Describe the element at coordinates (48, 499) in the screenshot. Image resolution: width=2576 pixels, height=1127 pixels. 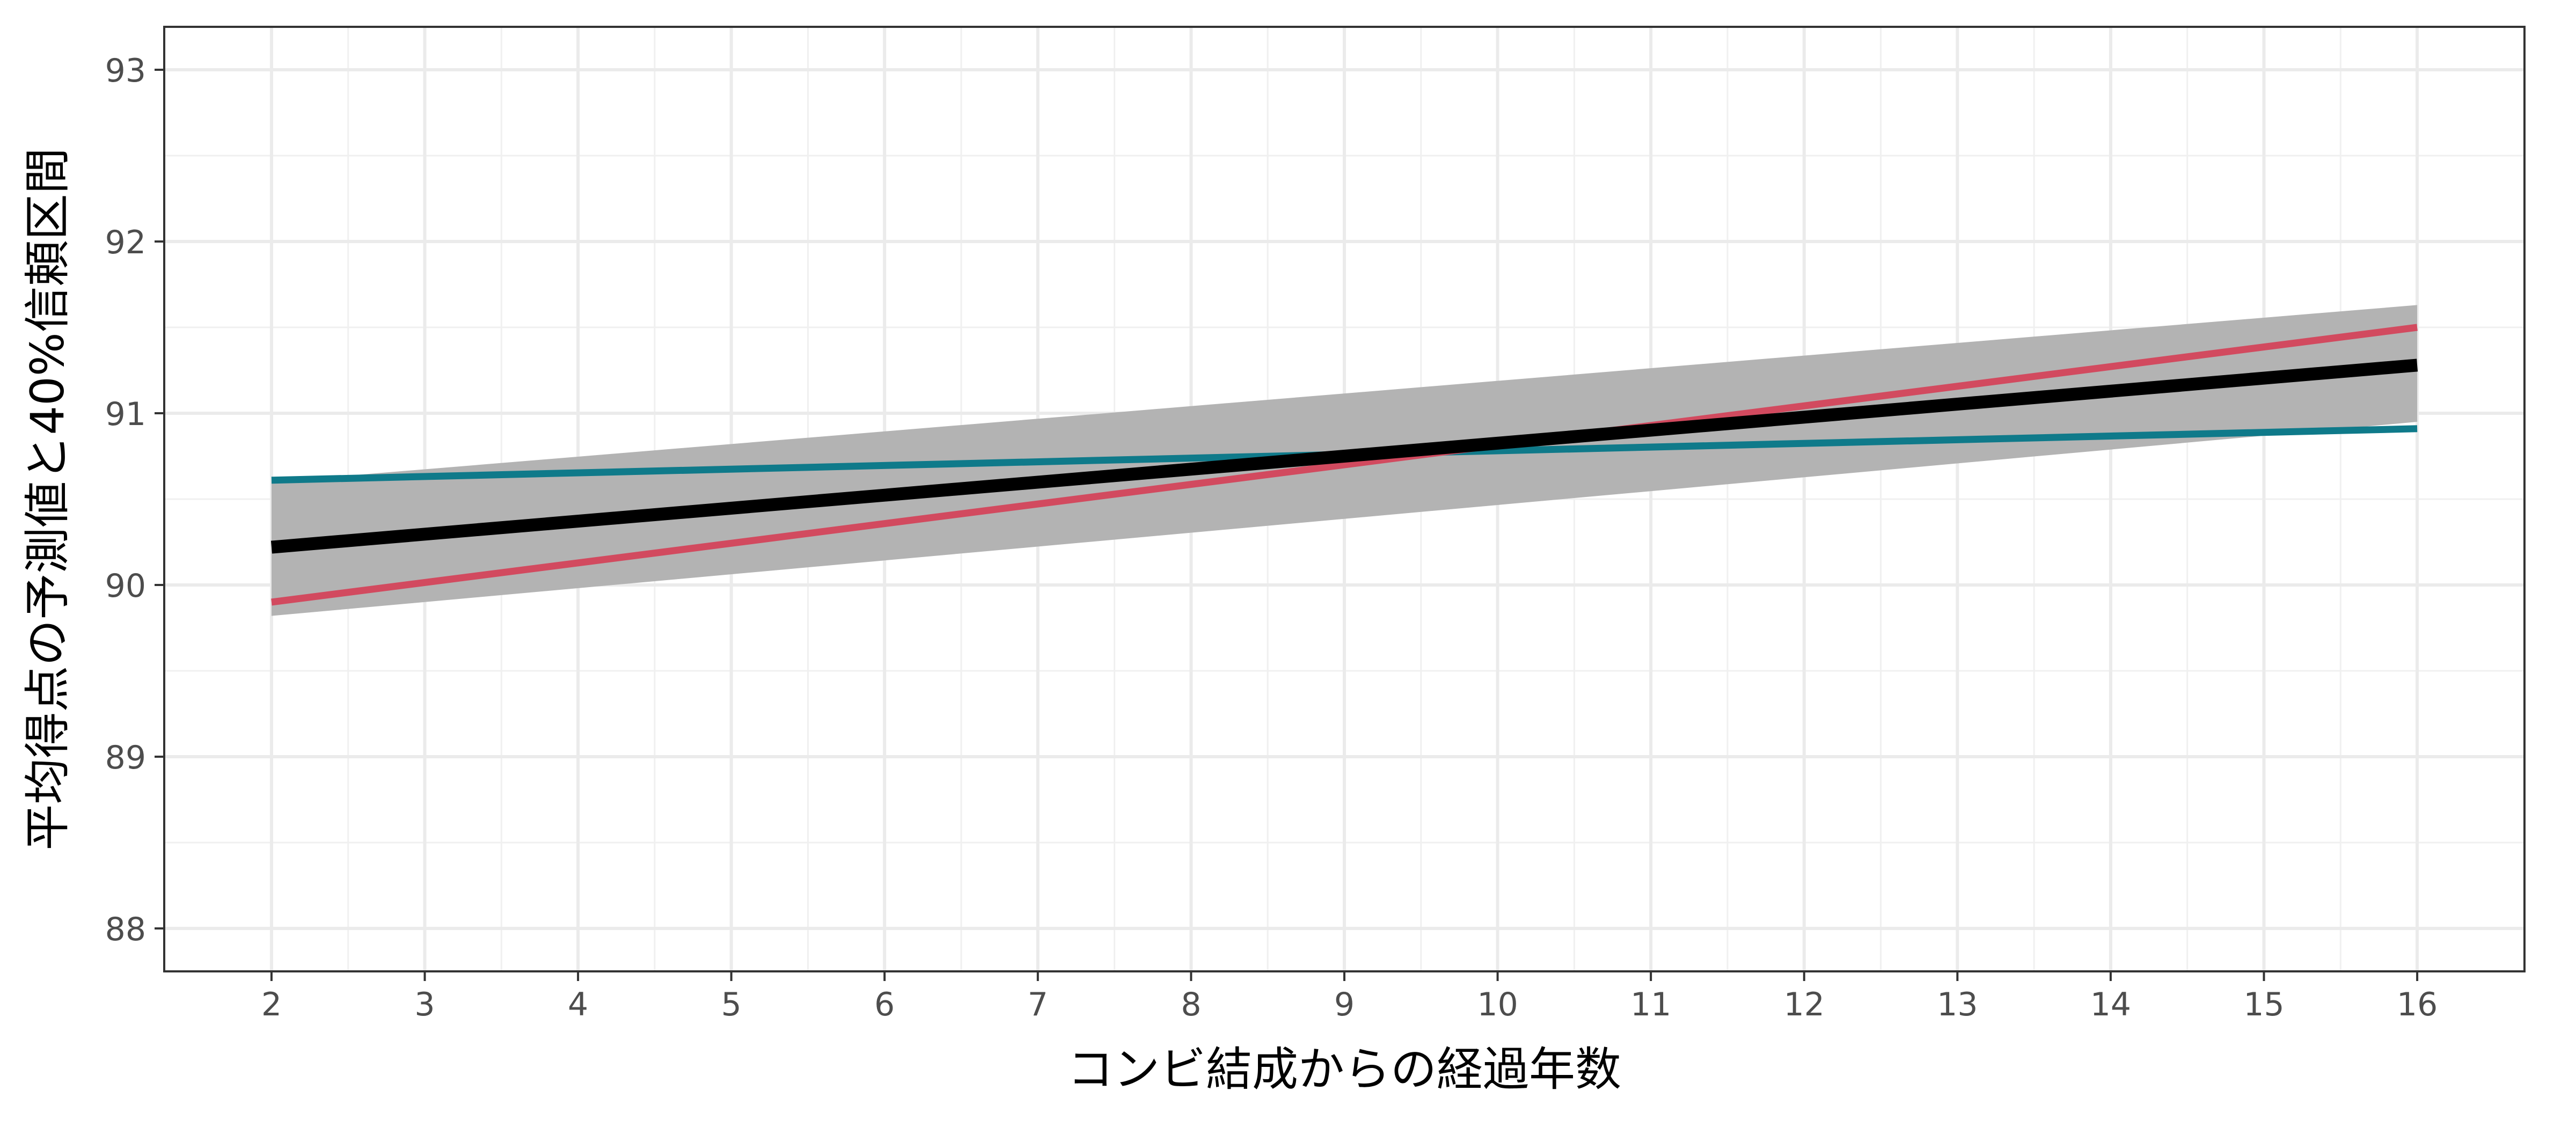
I see `y-axis-title: 平均得点の予測値と40%信頼区間` at that location.